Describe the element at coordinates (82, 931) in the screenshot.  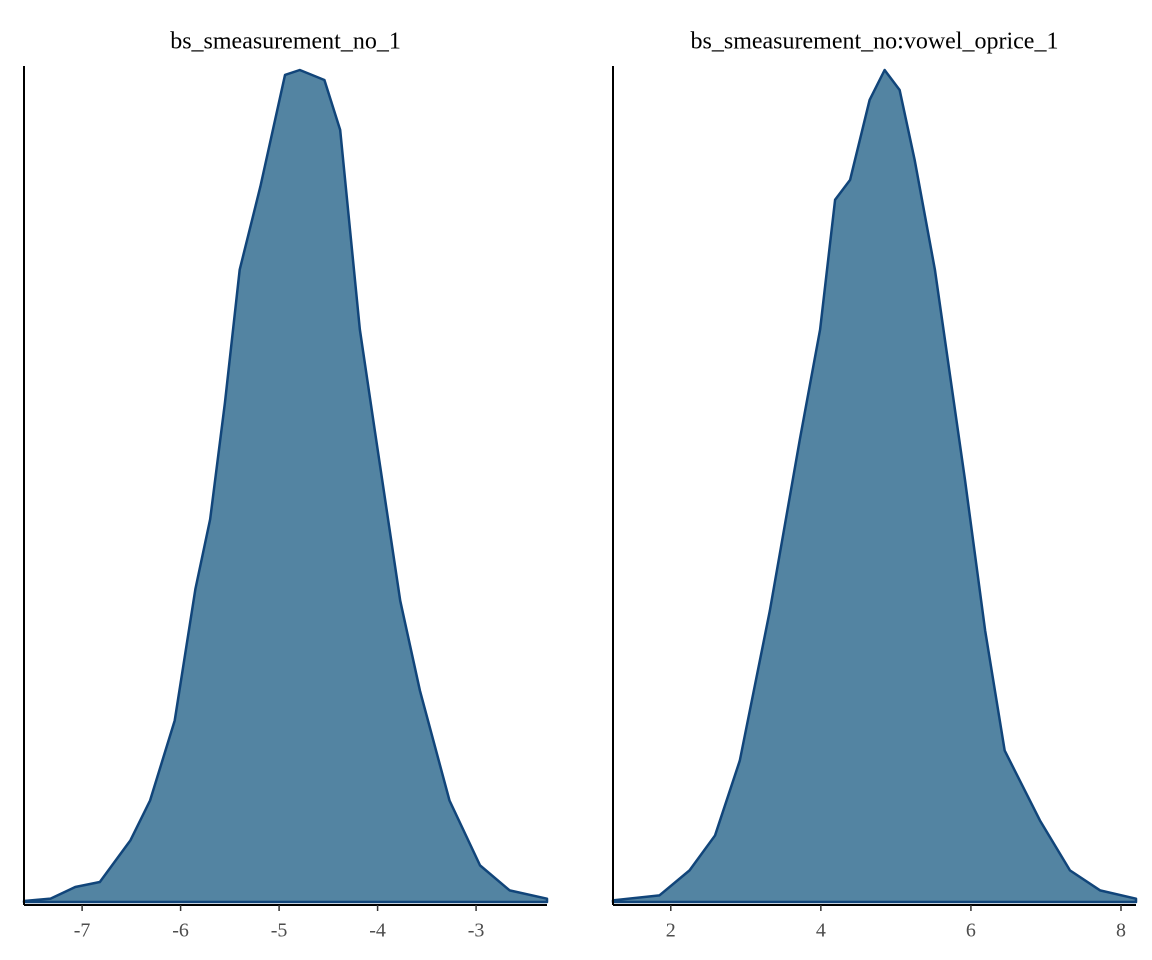
I see `x-tick-label: -7` at that location.